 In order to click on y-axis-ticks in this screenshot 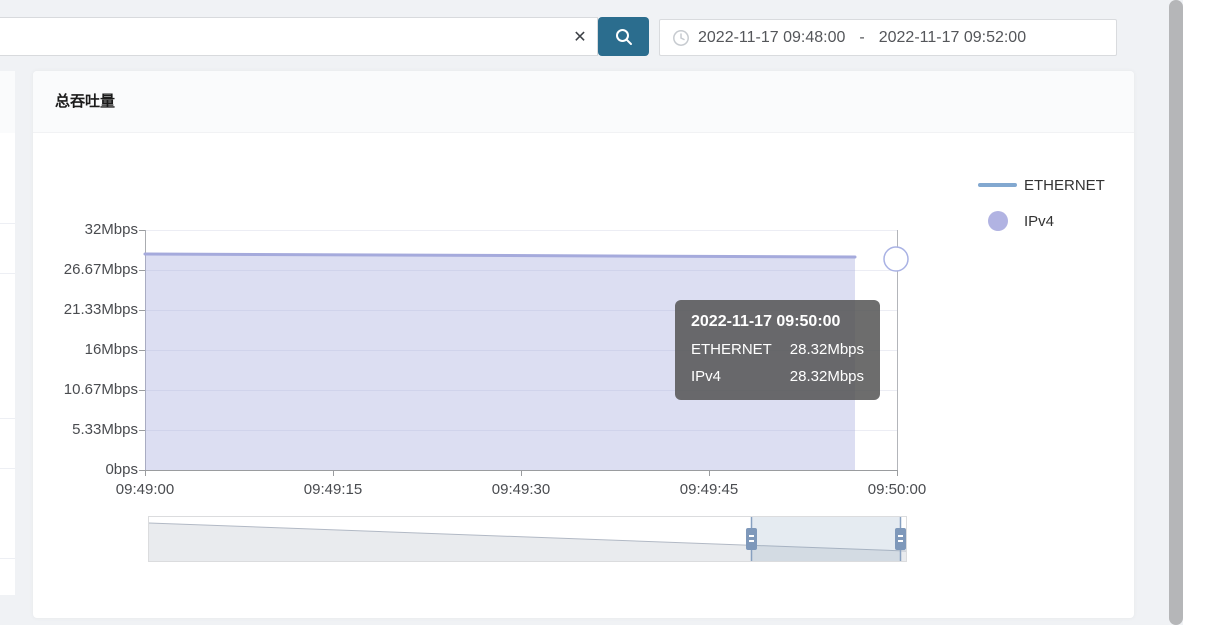, I will do `click(142, 350)`.